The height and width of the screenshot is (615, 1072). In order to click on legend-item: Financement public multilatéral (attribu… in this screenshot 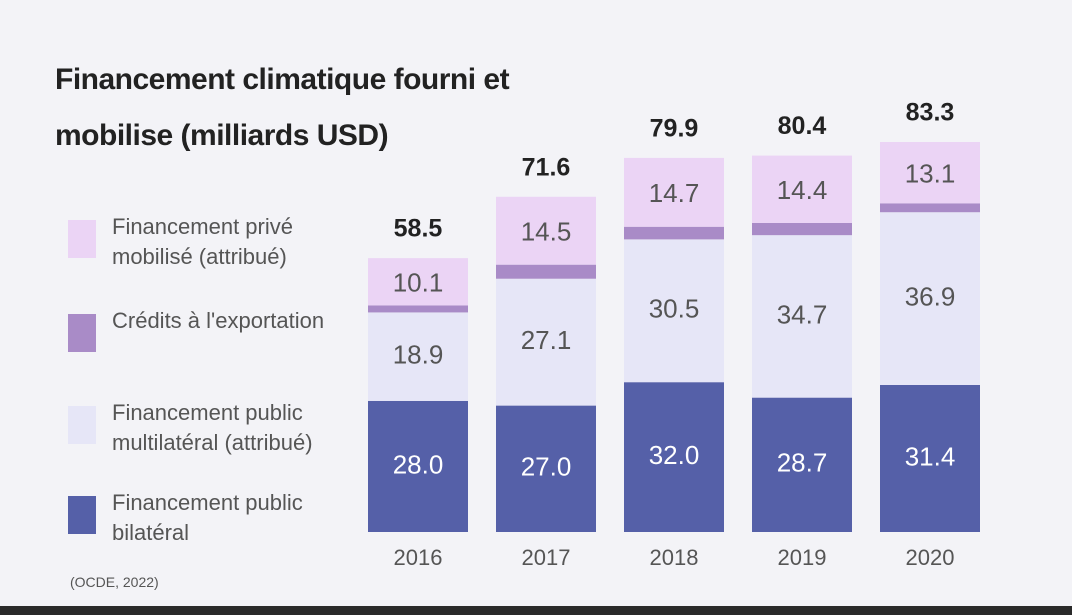, I will do `click(218, 428)`.